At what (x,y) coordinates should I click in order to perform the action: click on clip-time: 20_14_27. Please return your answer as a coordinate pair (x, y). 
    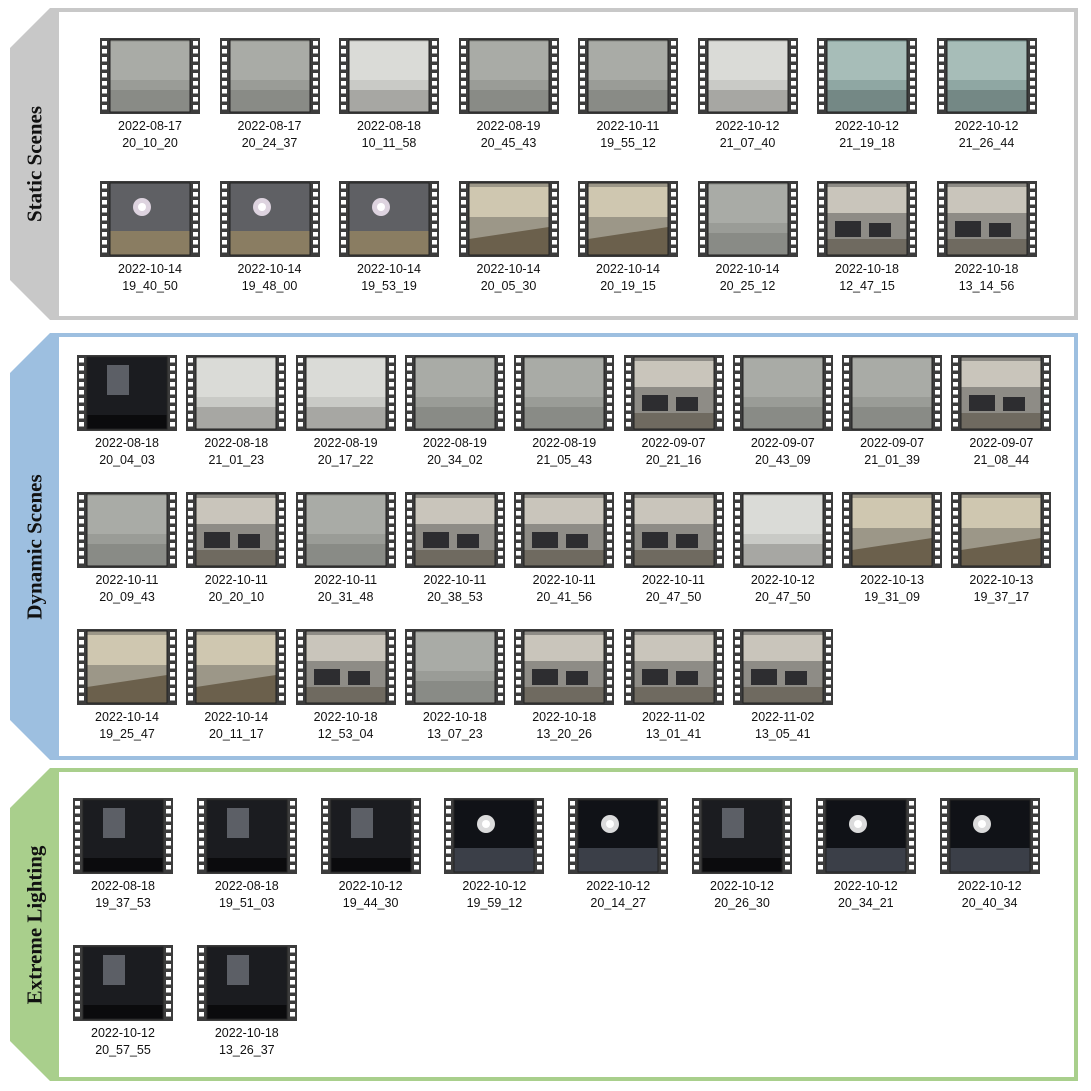
    Looking at the image, I should click on (618, 903).